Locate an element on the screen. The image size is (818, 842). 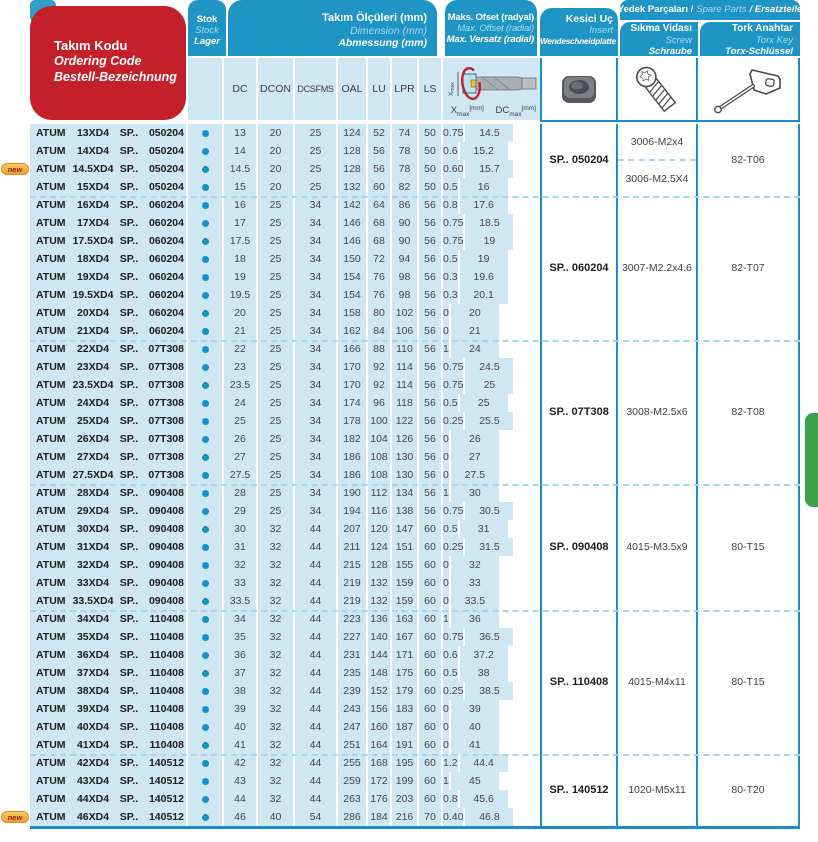
lpr-value: 94 is located at coordinates (404, 259).